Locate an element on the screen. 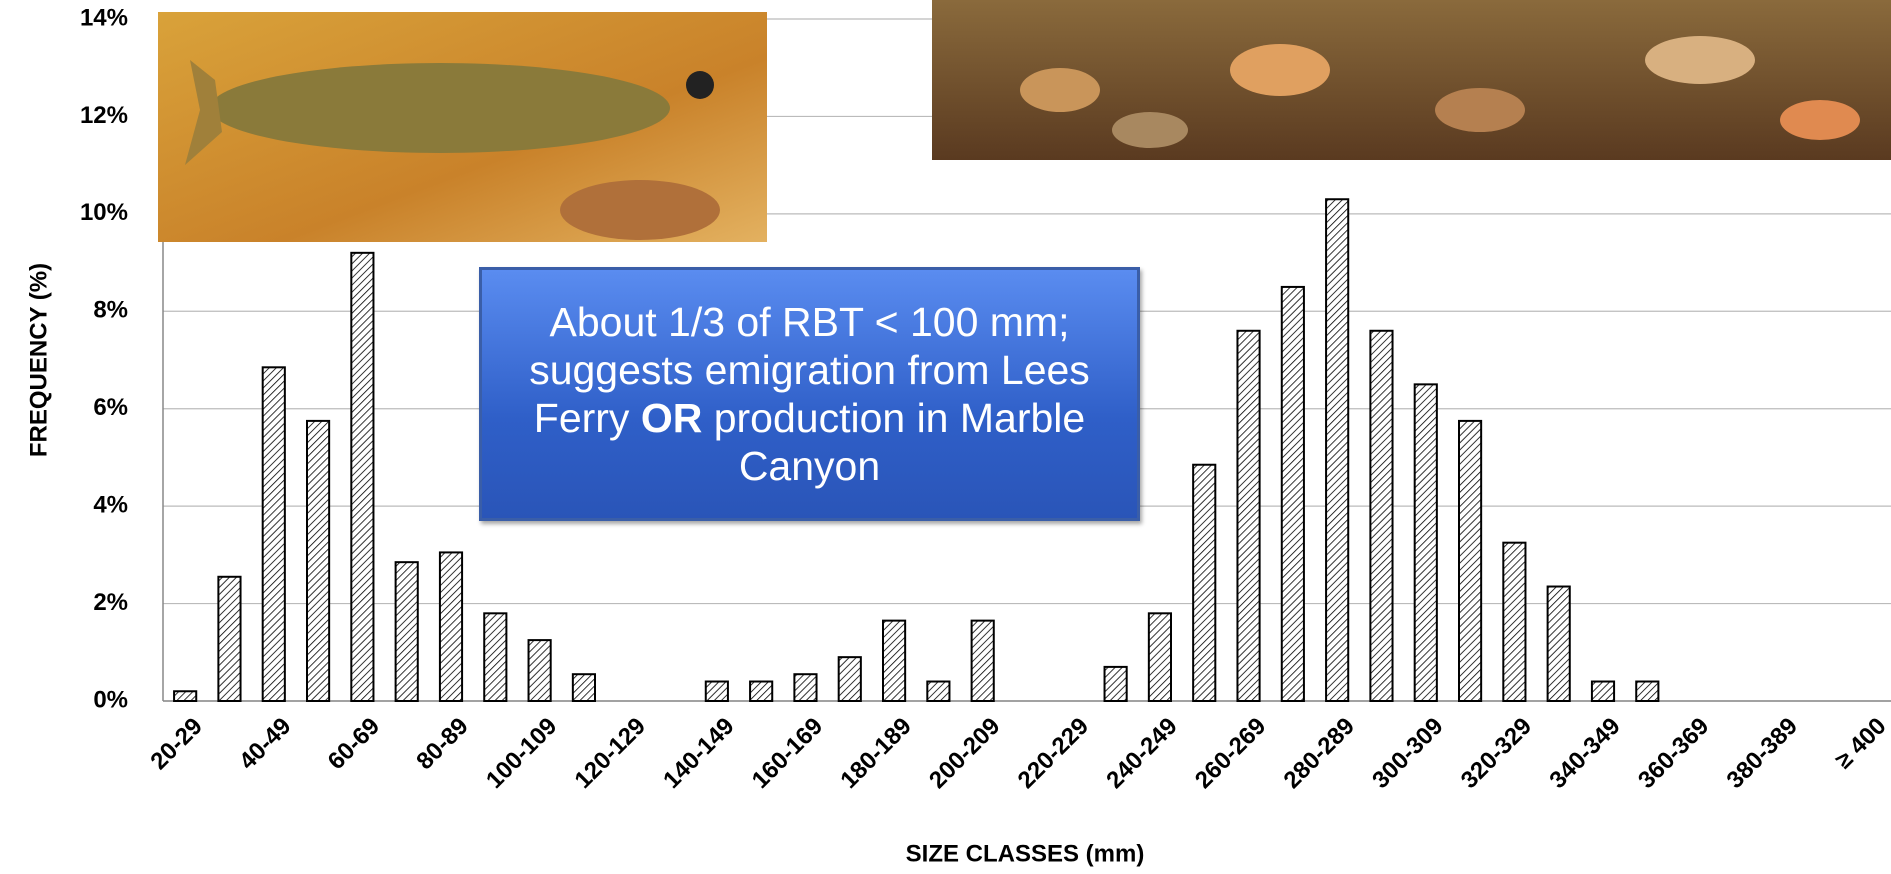 The width and height of the screenshot is (1891, 874). y-tick-label: 2% is located at coordinates (110, 602).